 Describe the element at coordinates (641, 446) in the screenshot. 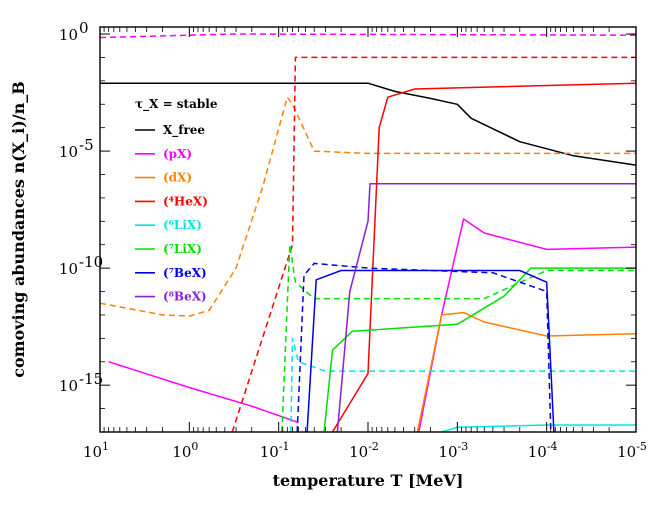

I see `x-tick-exponent: -5` at that location.